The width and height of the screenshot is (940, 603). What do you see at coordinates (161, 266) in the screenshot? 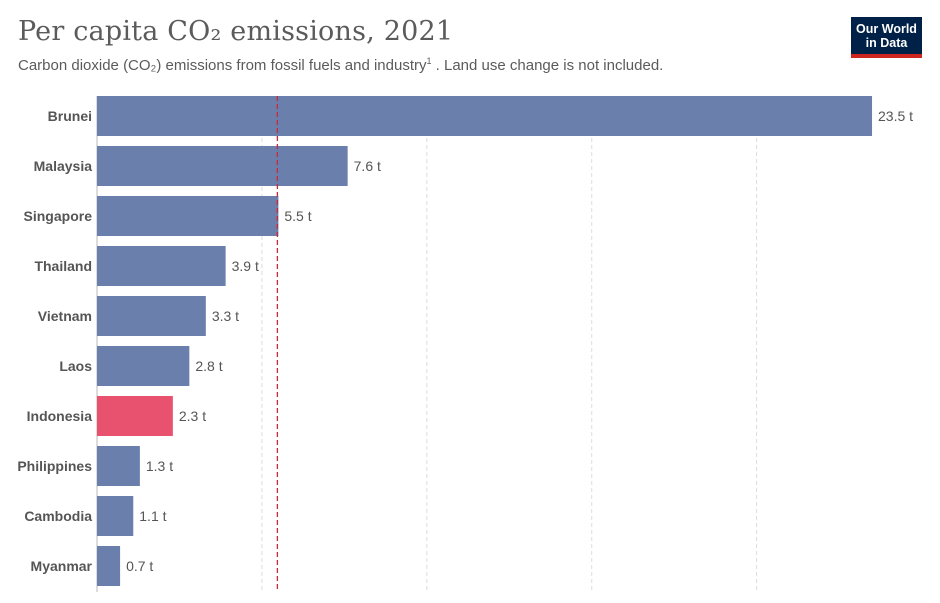
I see `bar-thailand` at bounding box center [161, 266].